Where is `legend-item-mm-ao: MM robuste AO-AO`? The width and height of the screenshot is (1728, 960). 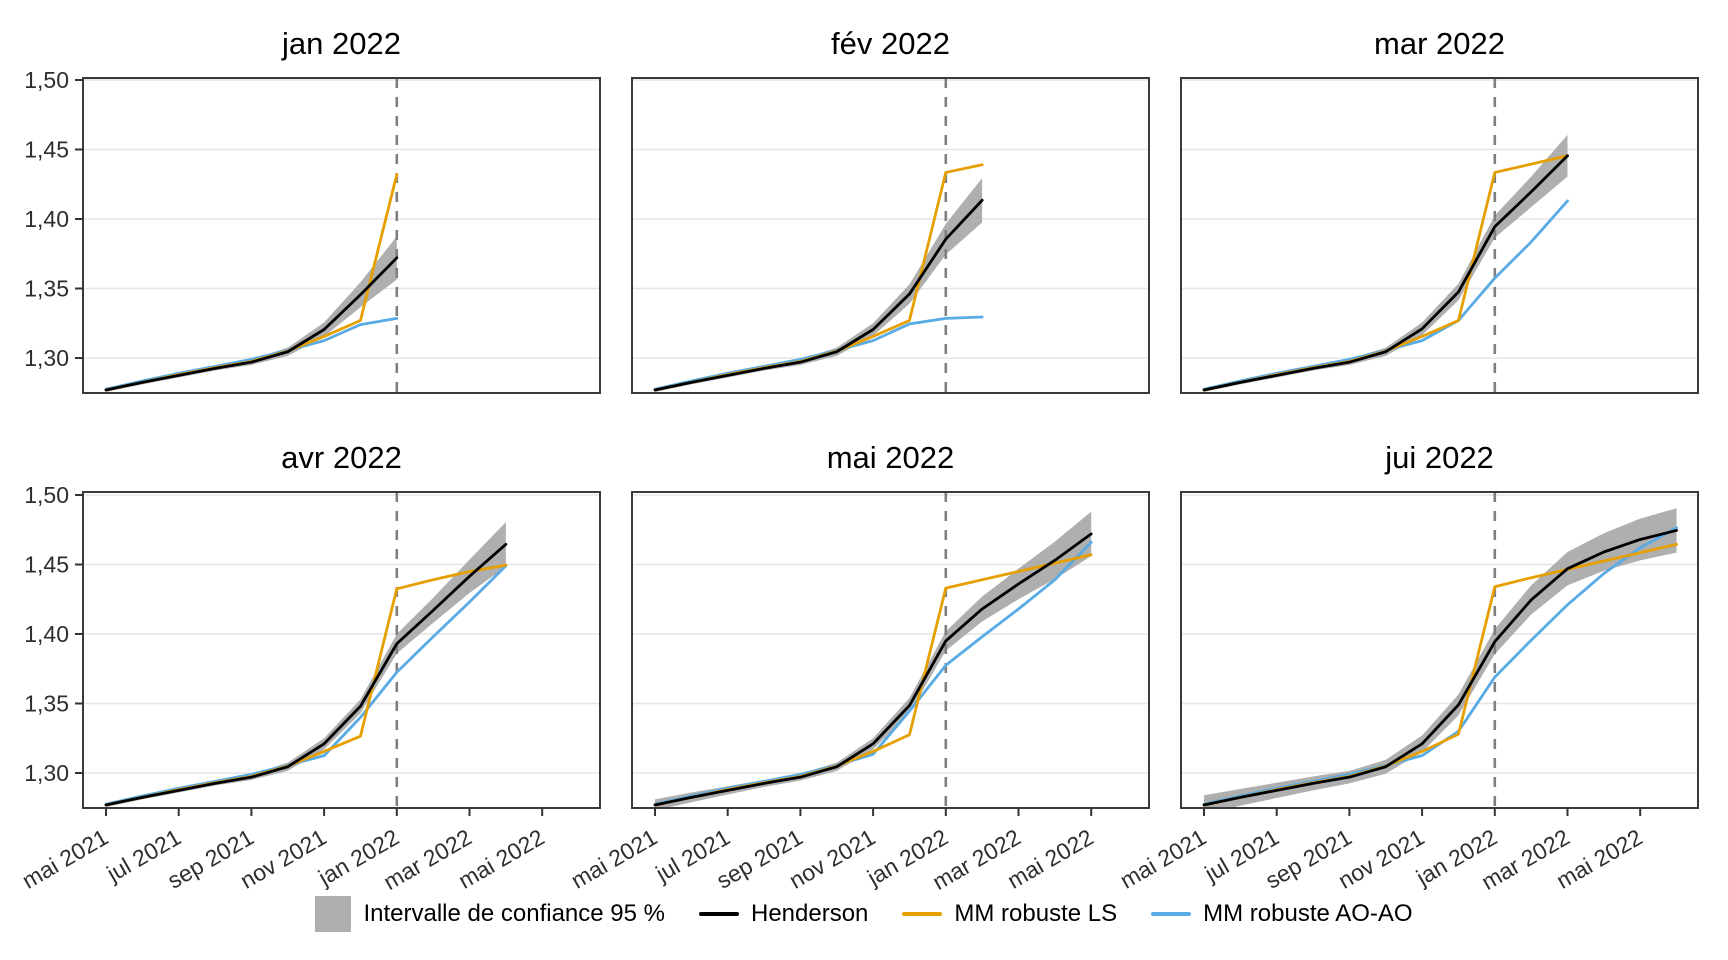
legend-item-mm-ao: MM robuste AO-AO is located at coordinates (1282, 914).